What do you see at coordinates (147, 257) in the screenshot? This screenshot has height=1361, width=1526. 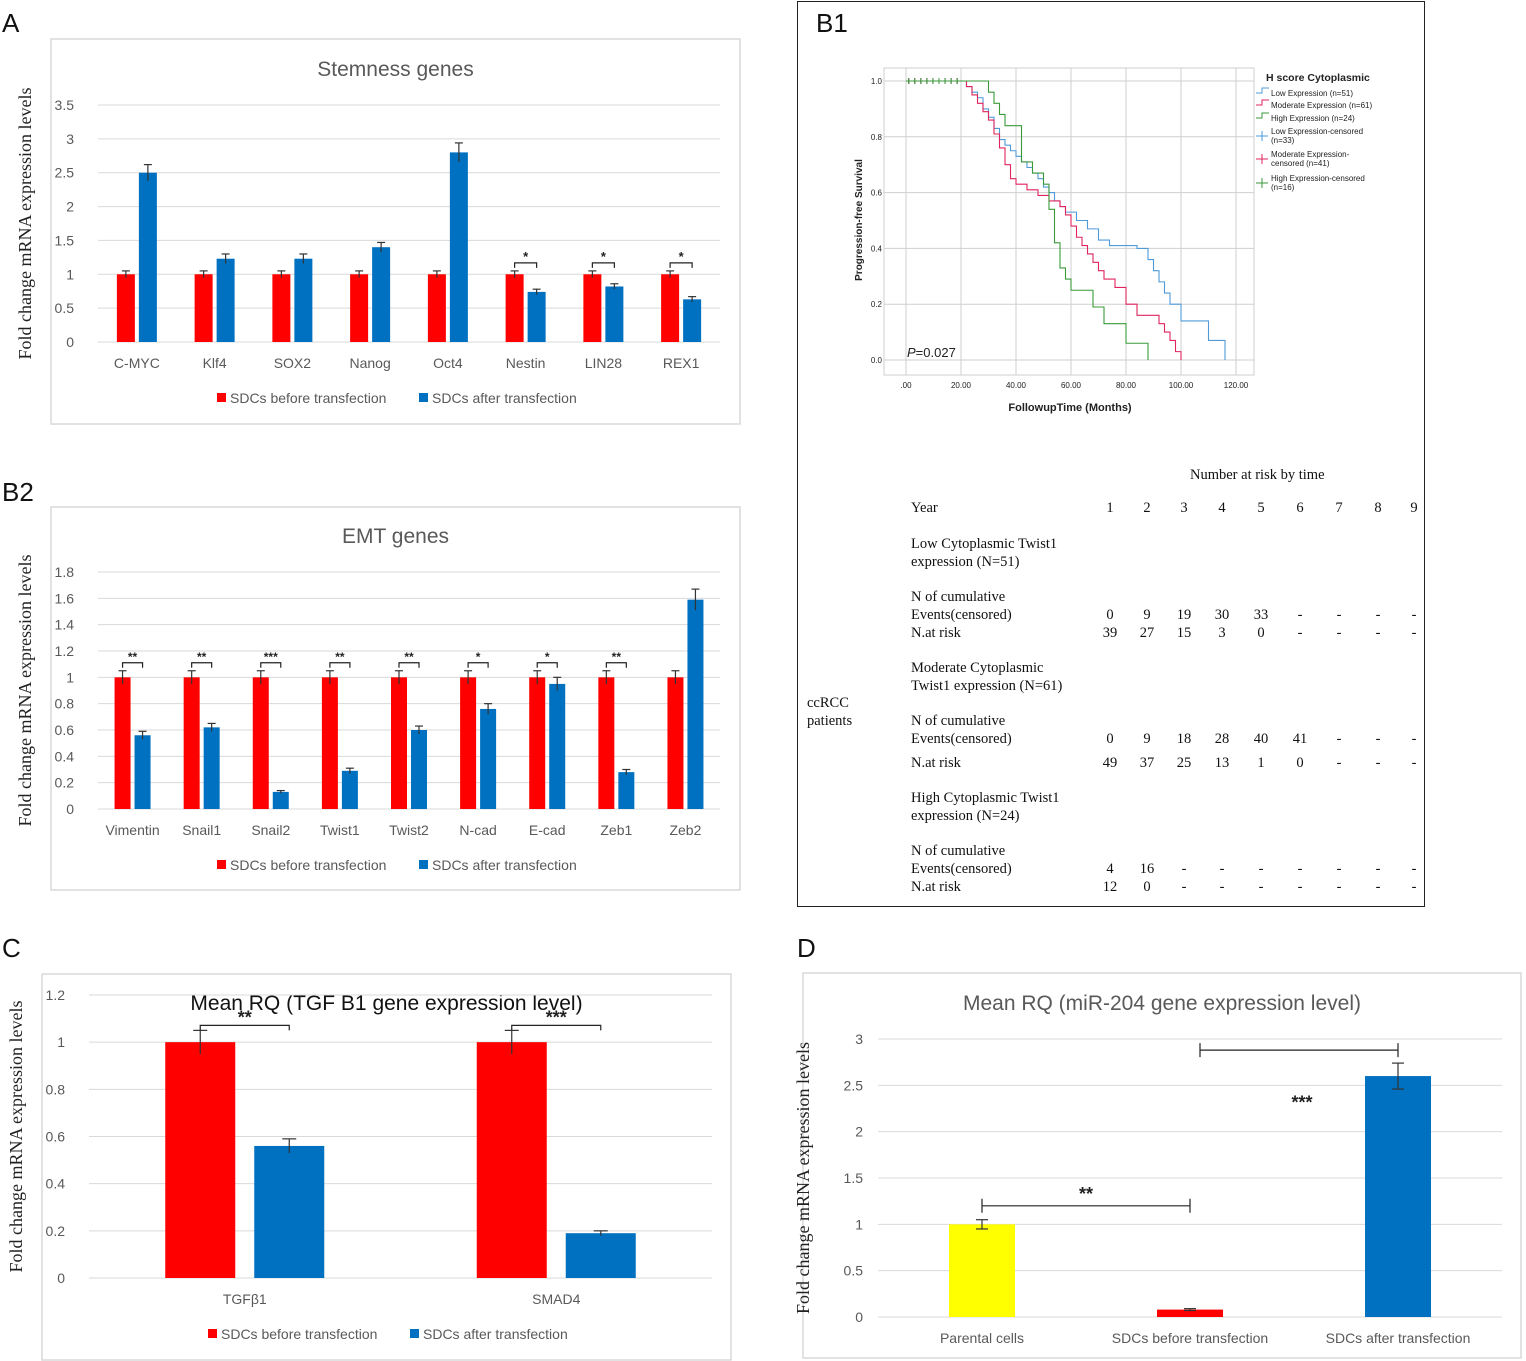 I see `bar-after-C-MYC` at bounding box center [147, 257].